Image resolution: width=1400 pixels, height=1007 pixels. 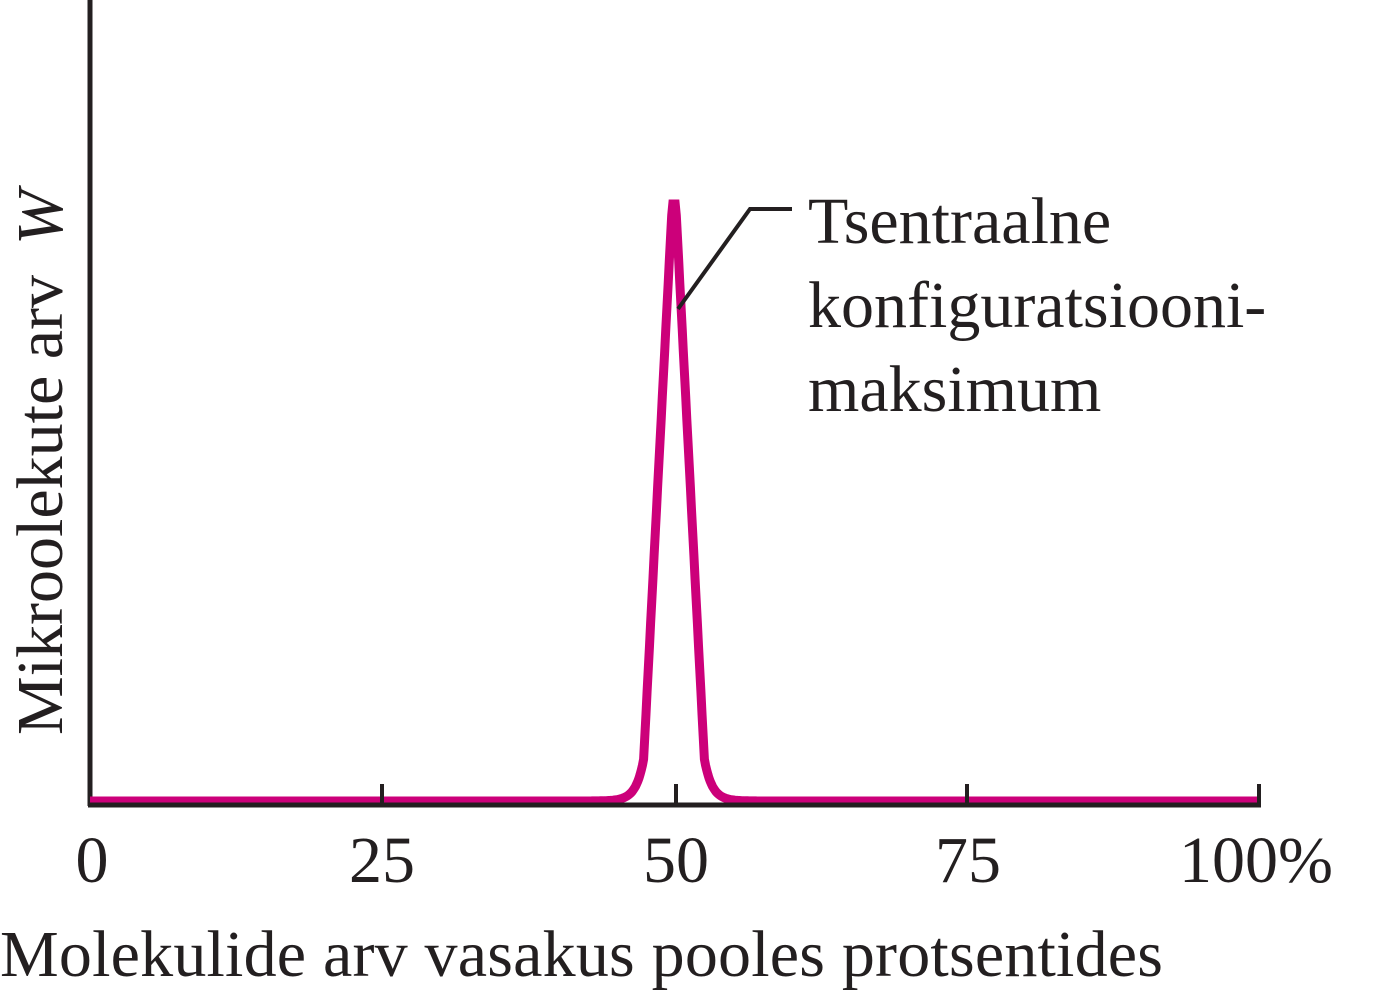 What do you see at coordinates (960, 221) in the screenshot?
I see `annotation-line-1: Tsentraalne` at bounding box center [960, 221].